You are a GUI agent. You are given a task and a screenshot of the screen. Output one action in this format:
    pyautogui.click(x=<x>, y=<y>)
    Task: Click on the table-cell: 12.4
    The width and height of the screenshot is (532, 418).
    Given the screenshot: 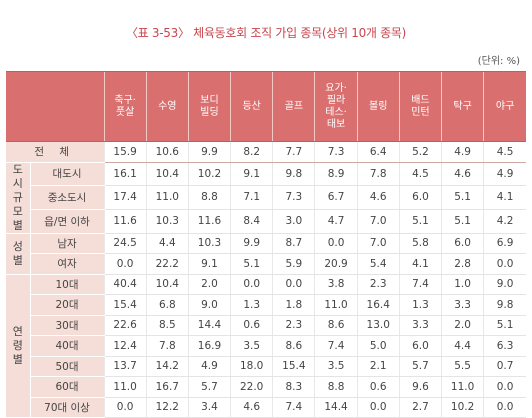 What is the action you would take?
    pyautogui.click(x=125, y=346)
    